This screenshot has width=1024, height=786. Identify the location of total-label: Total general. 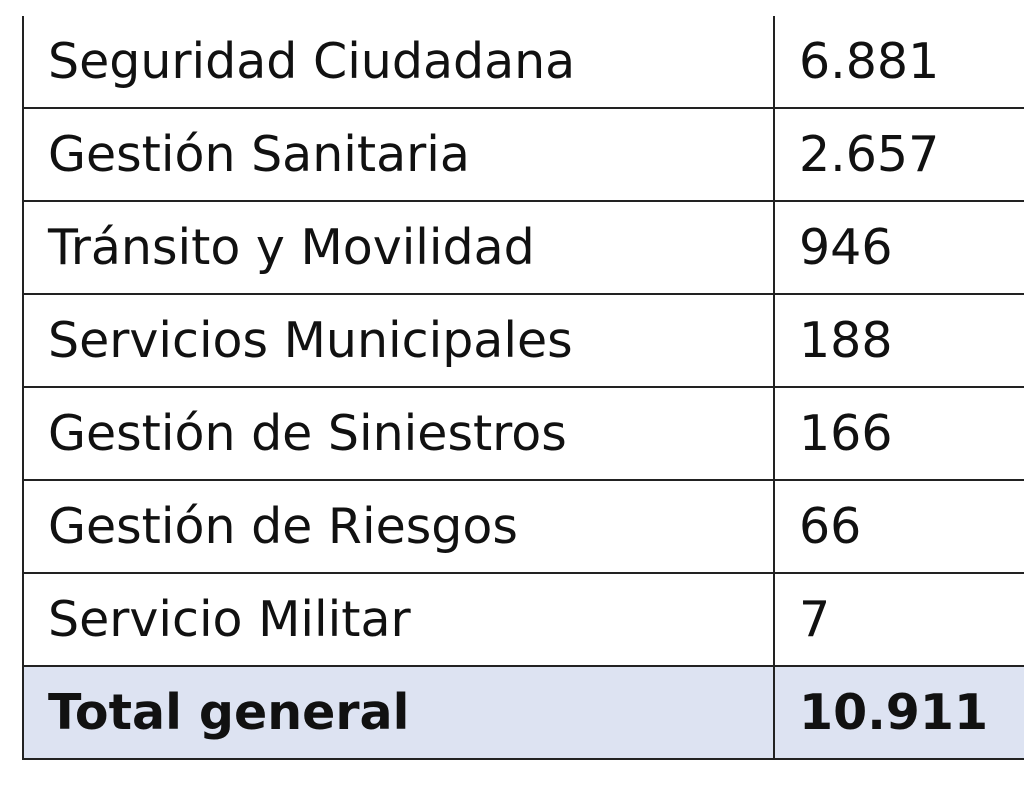
(398, 713).